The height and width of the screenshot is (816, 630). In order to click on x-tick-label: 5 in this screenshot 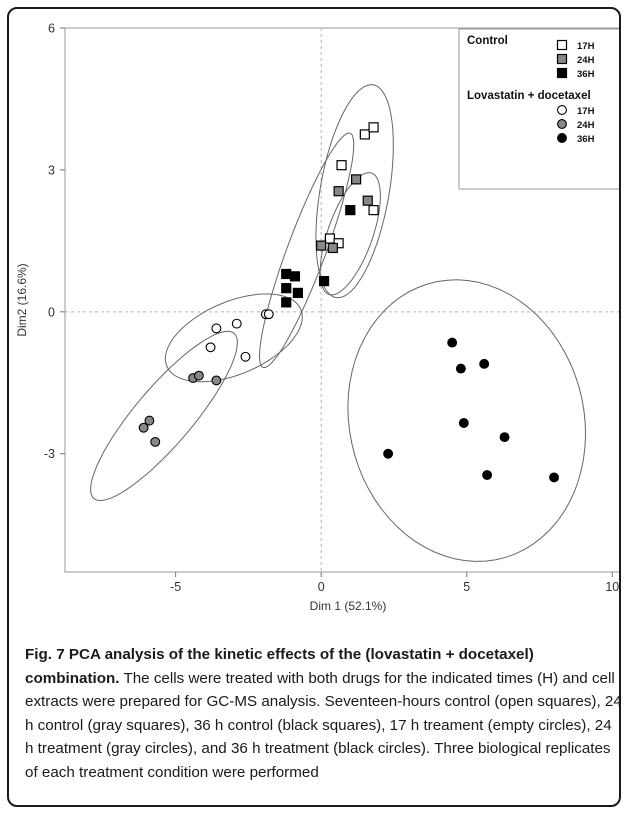, I will do `click(466, 587)`.